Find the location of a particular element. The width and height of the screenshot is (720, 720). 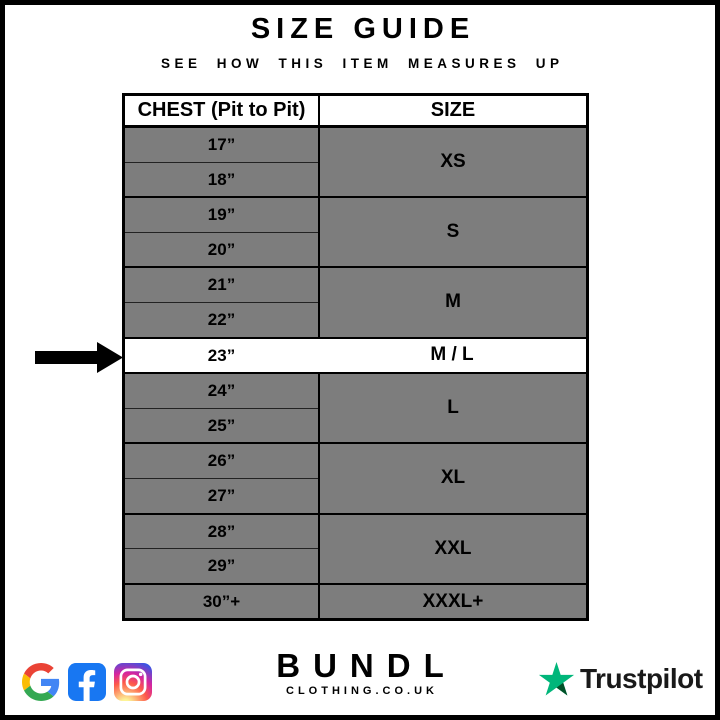

trustpilot-label: Trustpilot is located at coordinates (641, 678).